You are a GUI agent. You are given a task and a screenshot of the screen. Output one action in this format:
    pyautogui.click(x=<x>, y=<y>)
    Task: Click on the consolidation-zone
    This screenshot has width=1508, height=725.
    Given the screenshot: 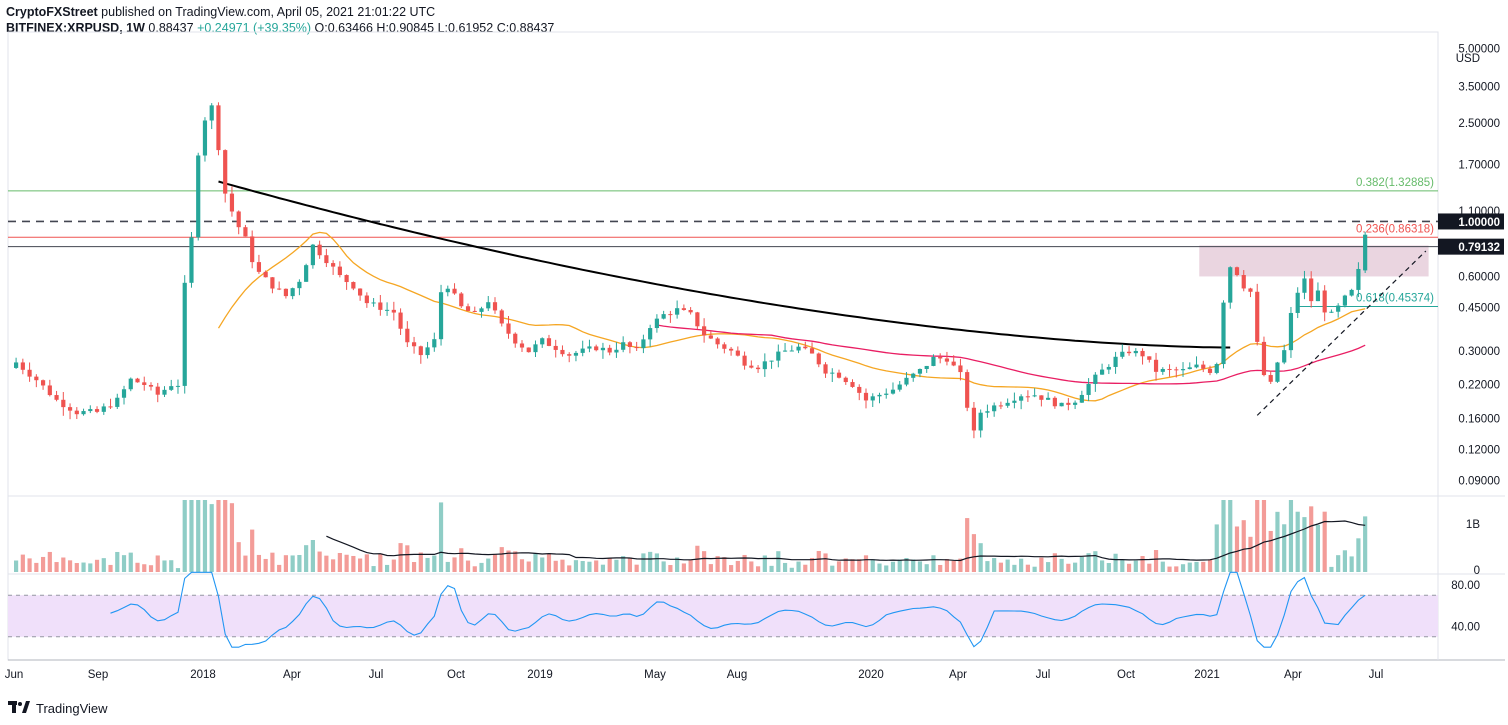 What is the action you would take?
    pyautogui.click(x=1314, y=261)
    